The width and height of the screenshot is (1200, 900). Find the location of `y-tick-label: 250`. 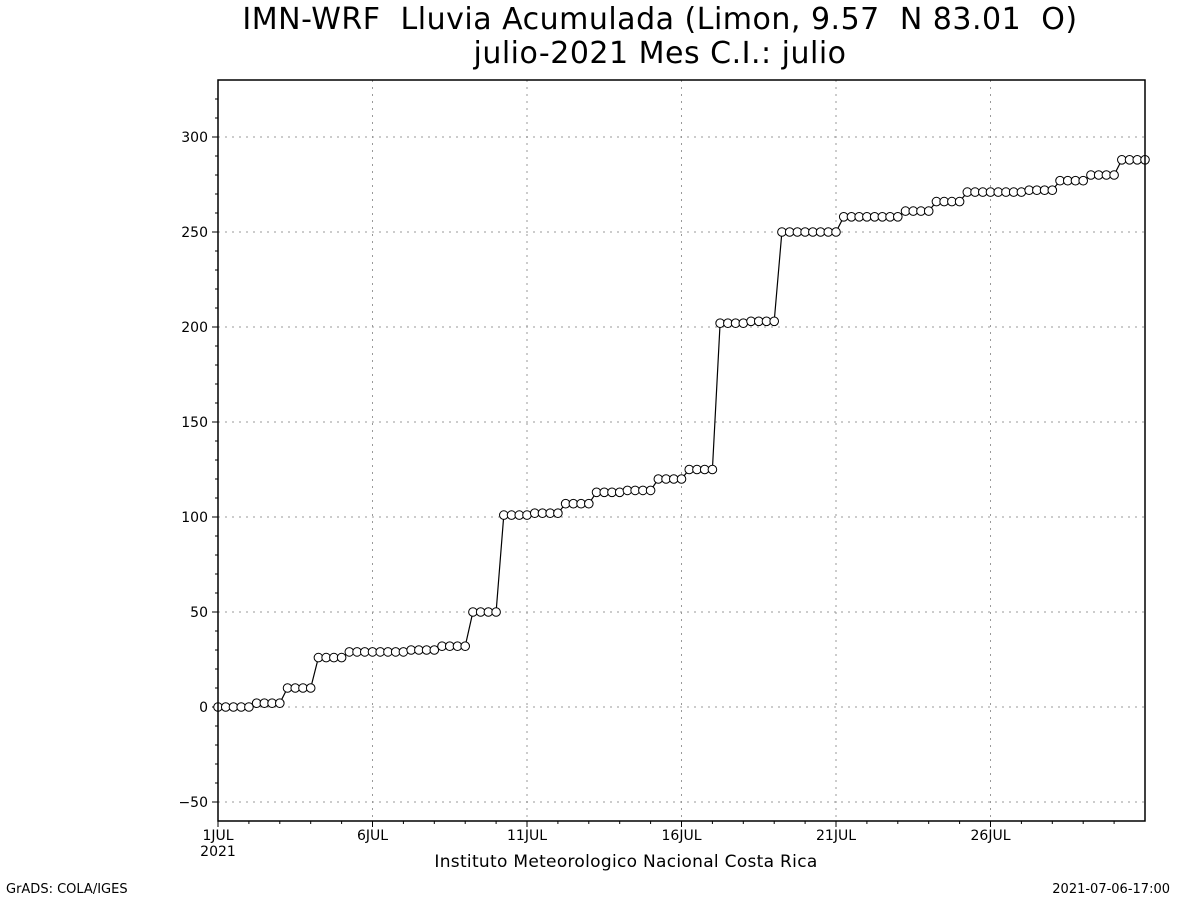

y-tick-label: 250 is located at coordinates (194, 233).